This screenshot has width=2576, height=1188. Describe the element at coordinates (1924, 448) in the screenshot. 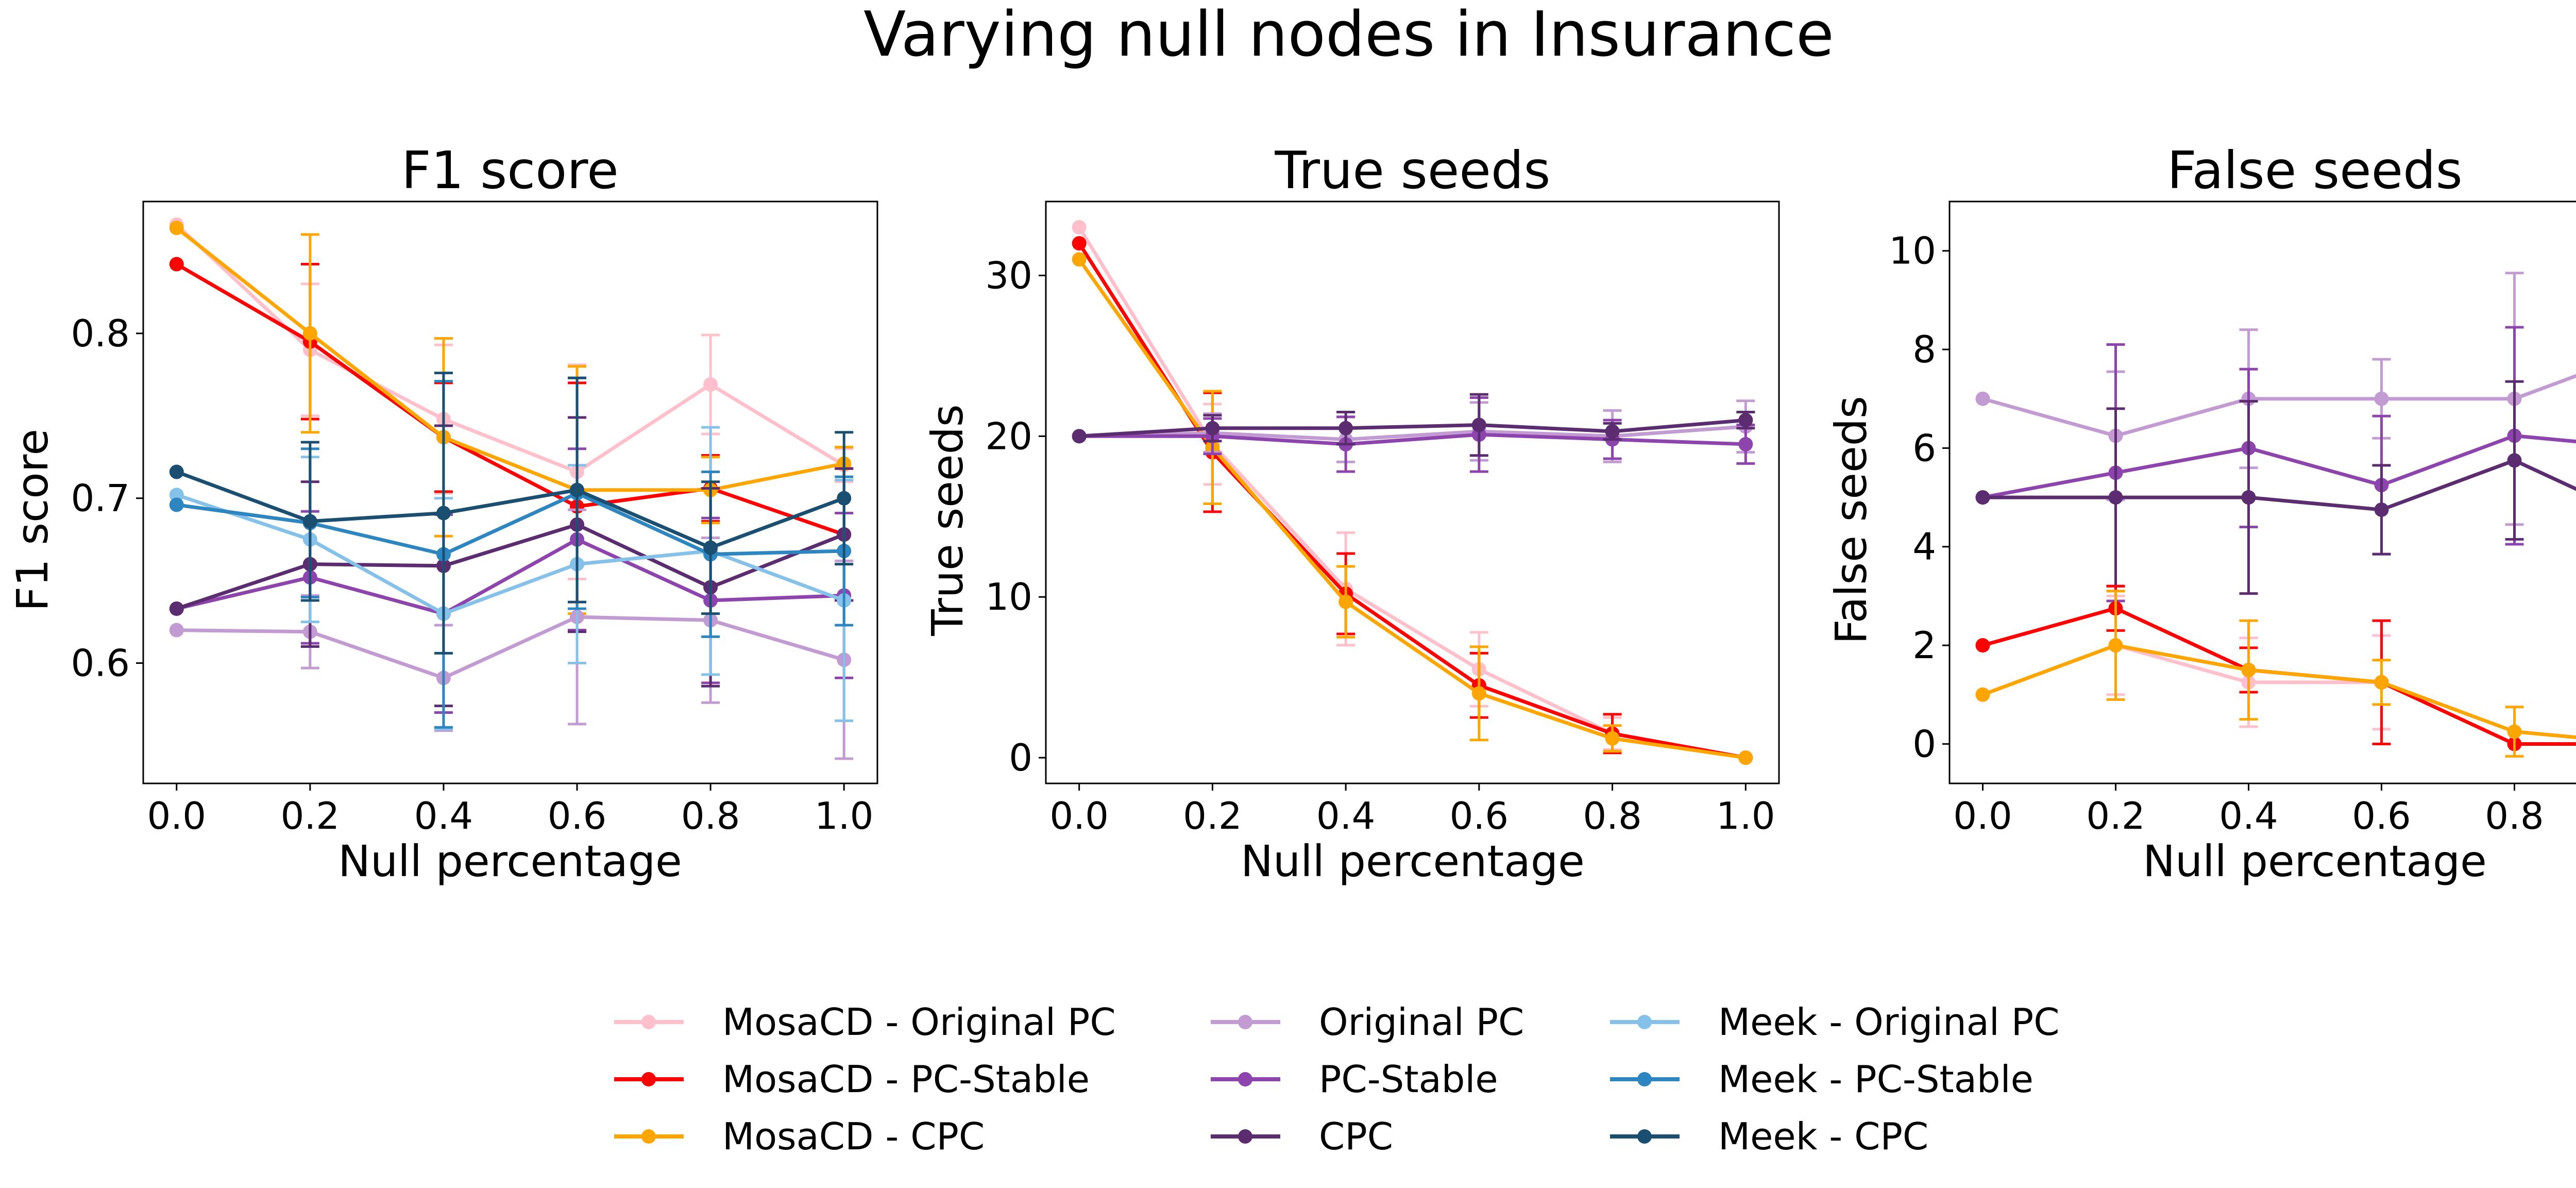

I see `y-tick-label: 6` at that location.